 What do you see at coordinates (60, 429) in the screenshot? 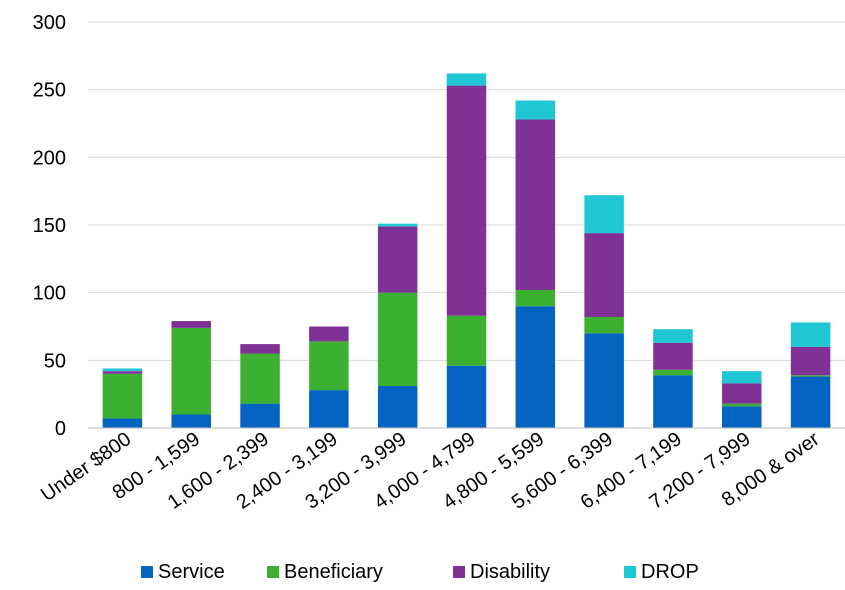
I see `y-tick-label: 0` at bounding box center [60, 429].